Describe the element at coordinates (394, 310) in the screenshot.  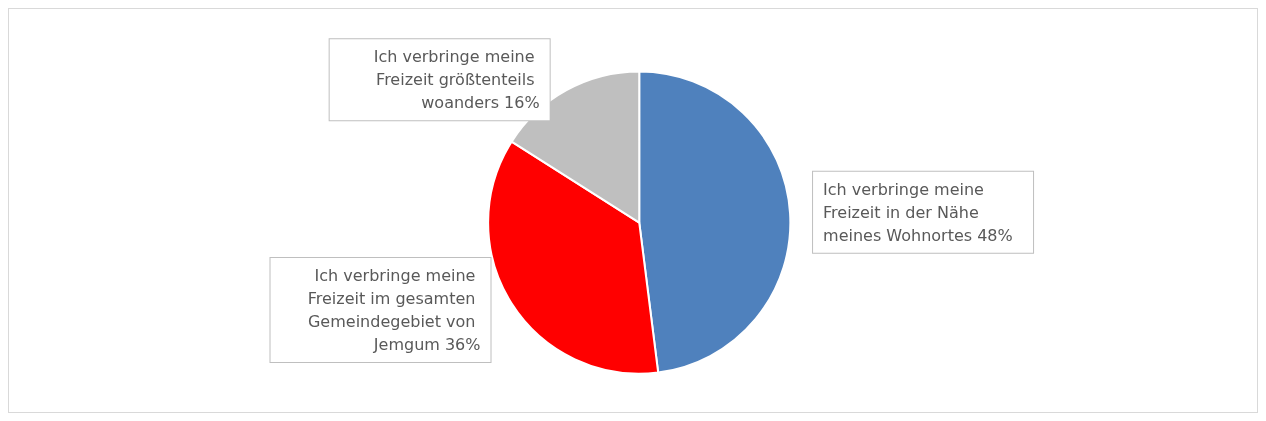
I see `slice-label: Ich verbringe meine Freizeit im gesamten Gemeindegebiet von Jemgum 36%` at that location.